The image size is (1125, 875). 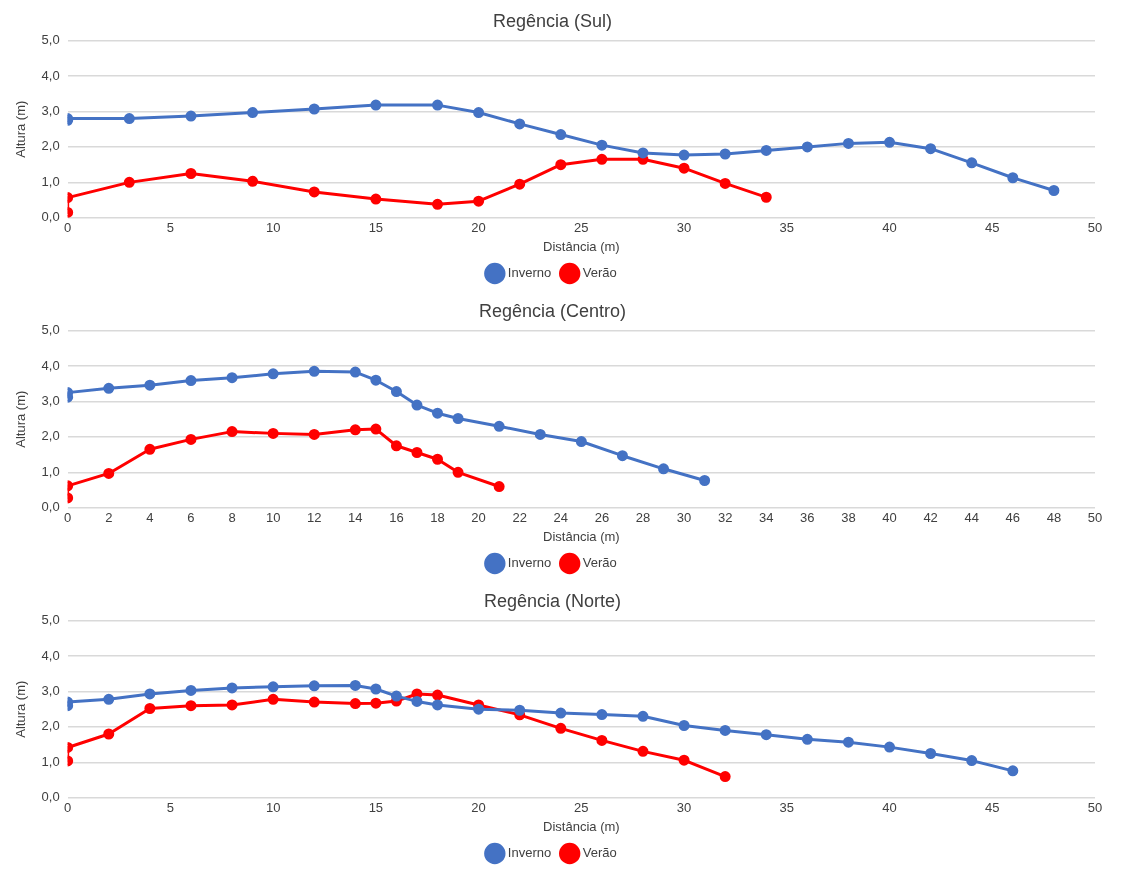 I want to click on x-tick-label: 42, so click(x=930, y=518).